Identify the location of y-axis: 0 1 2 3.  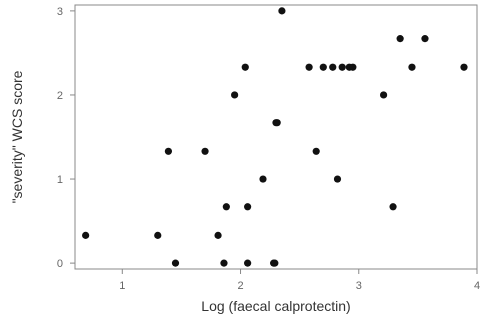
(66, 138).